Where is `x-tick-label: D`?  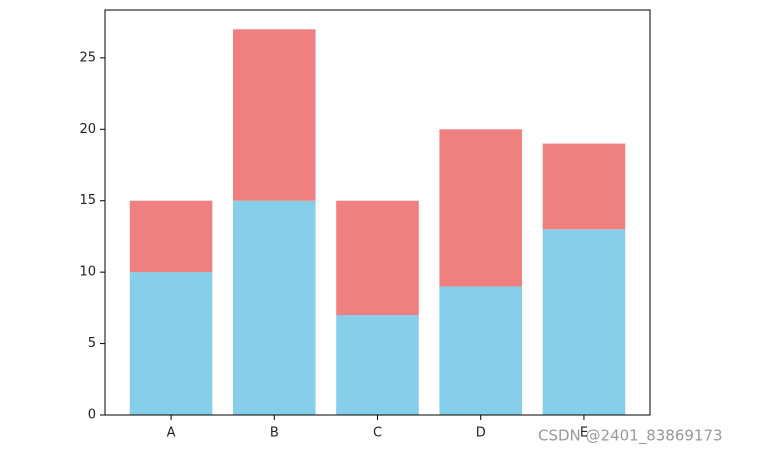 x-tick-label: D is located at coordinates (481, 433).